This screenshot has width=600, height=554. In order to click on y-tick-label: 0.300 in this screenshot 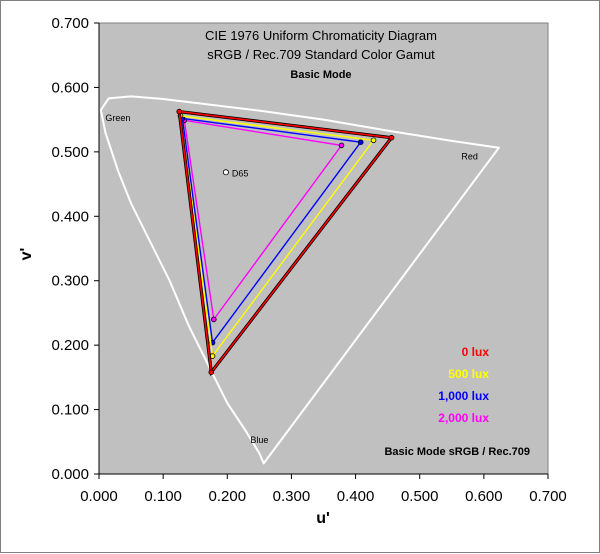, I will do `click(70, 281)`.